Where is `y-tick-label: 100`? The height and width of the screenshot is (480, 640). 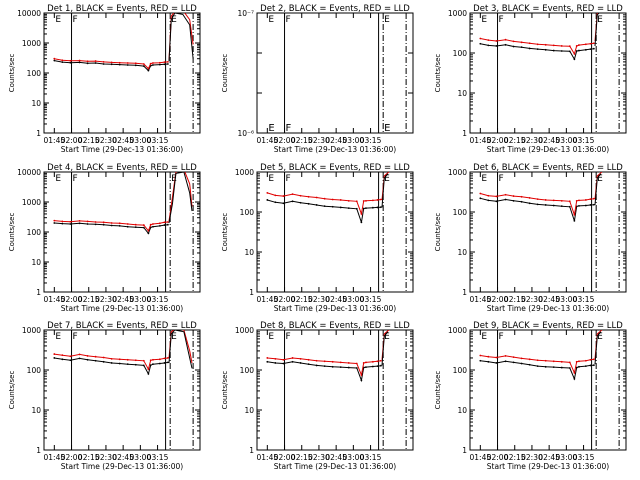 y-tick-label: 100 is located at coordinates (460, 212).